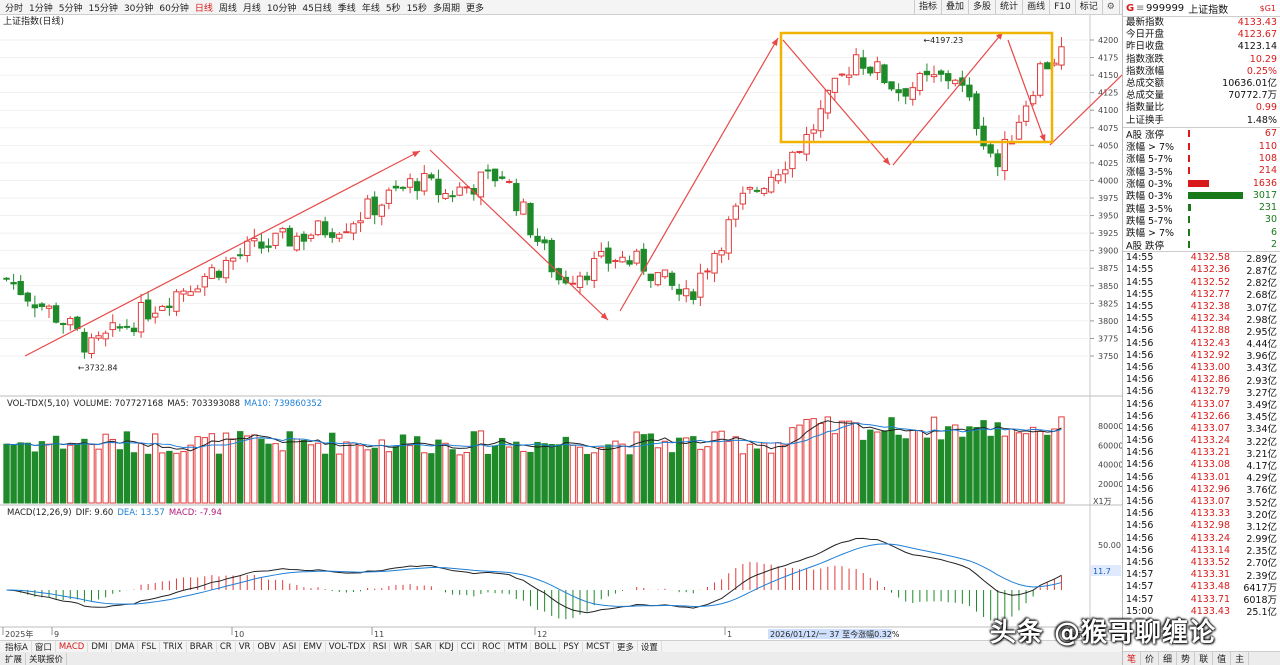 The height and width of the screenshot is (665, 1280). Describe the element at coordinates (226, 646) in the screenshot. I see `indicator-tab-8: CR` at that location.